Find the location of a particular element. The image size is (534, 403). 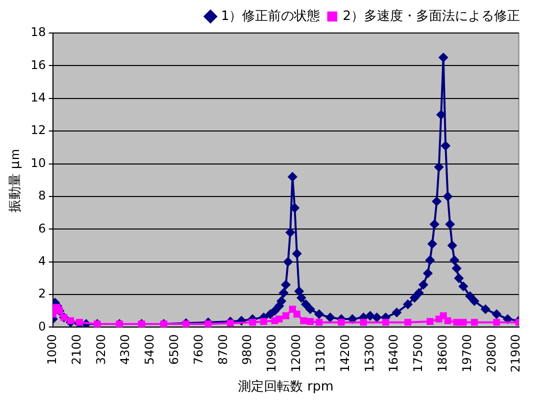

y-tick-label: 4 is located at coordinates (42, 261).